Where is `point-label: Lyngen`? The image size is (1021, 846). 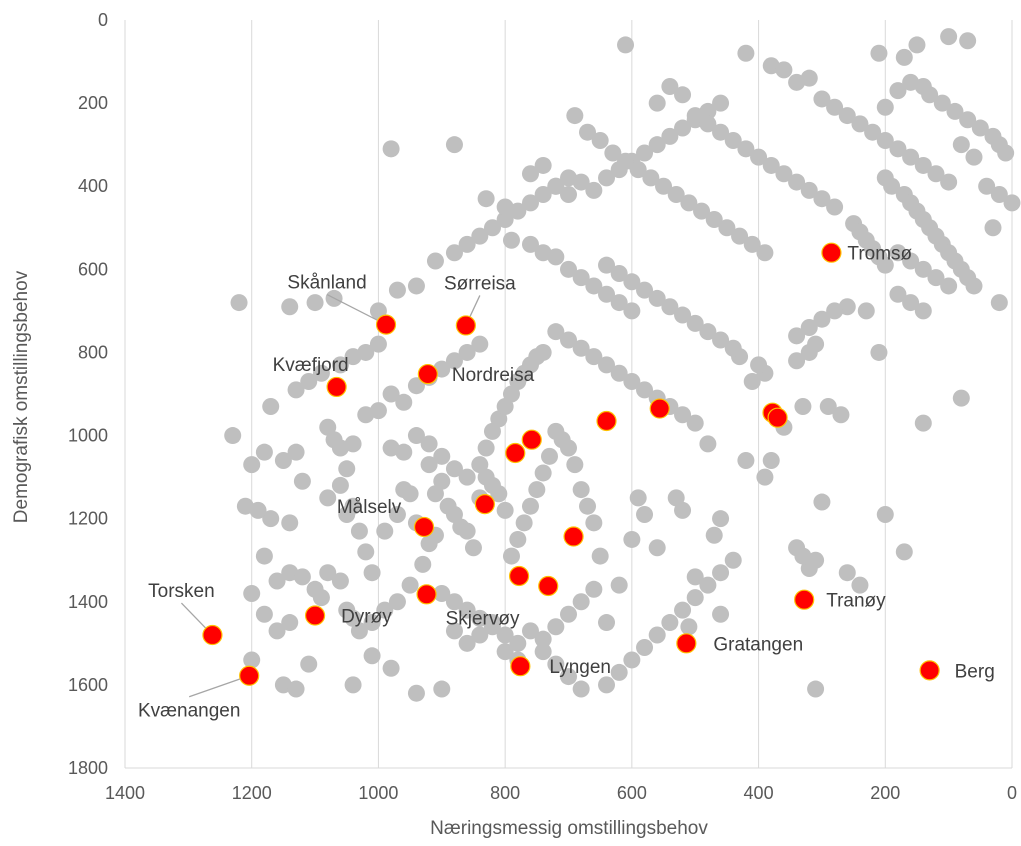
point-label: Lyngen is located at coordinates (580, 667).